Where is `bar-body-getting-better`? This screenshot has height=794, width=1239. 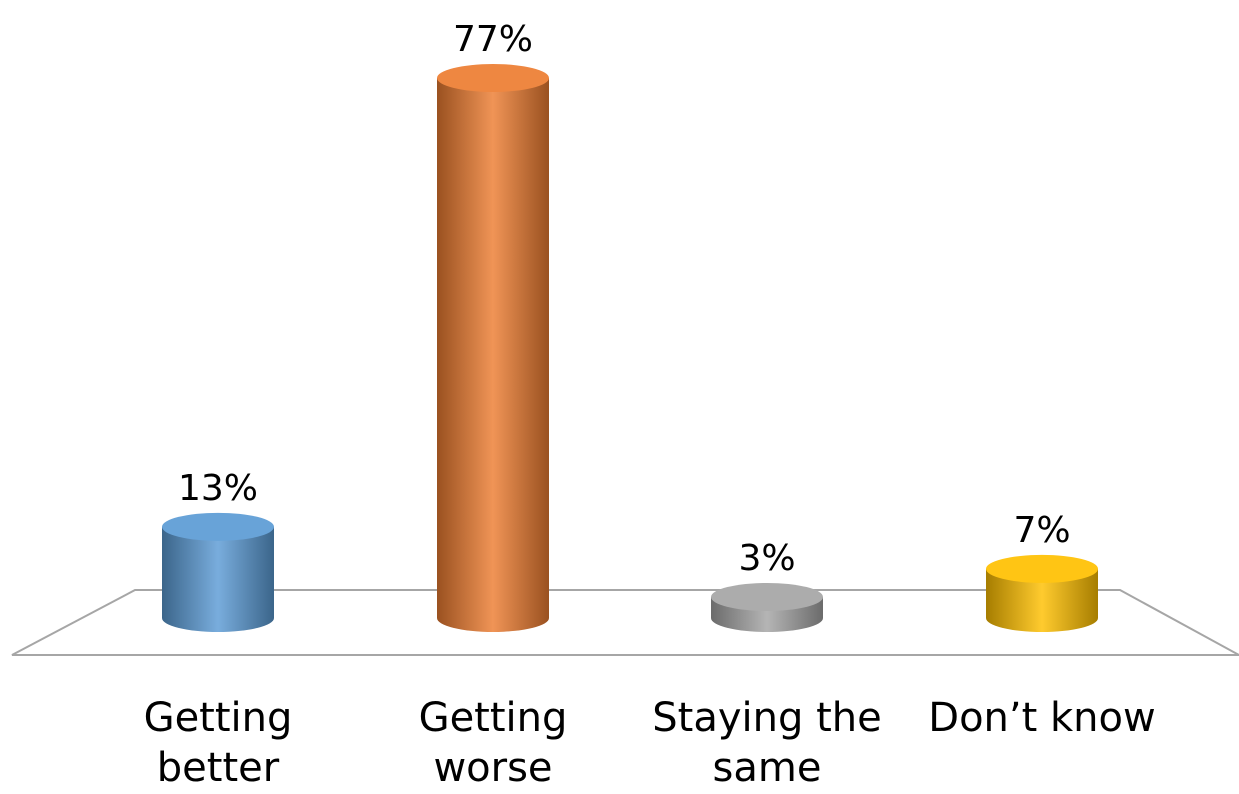 bar-body-getting-better is located at coordinates (218, 579).